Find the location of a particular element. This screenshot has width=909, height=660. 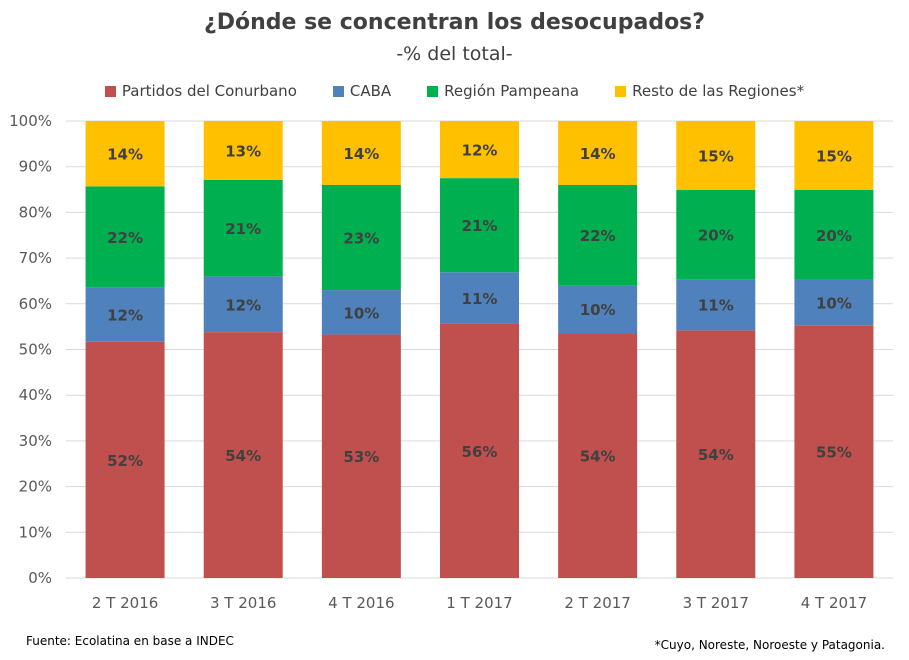

data-label: 52% is located at coordinates (125, 461).